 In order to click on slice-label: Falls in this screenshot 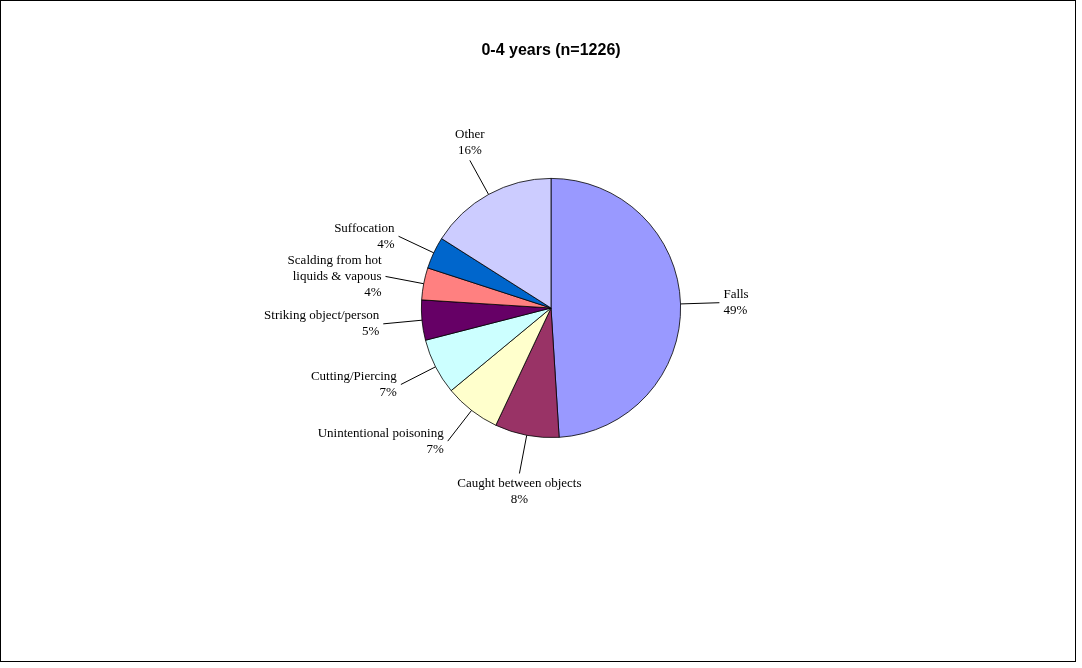, I will do `click(736, 294)`.